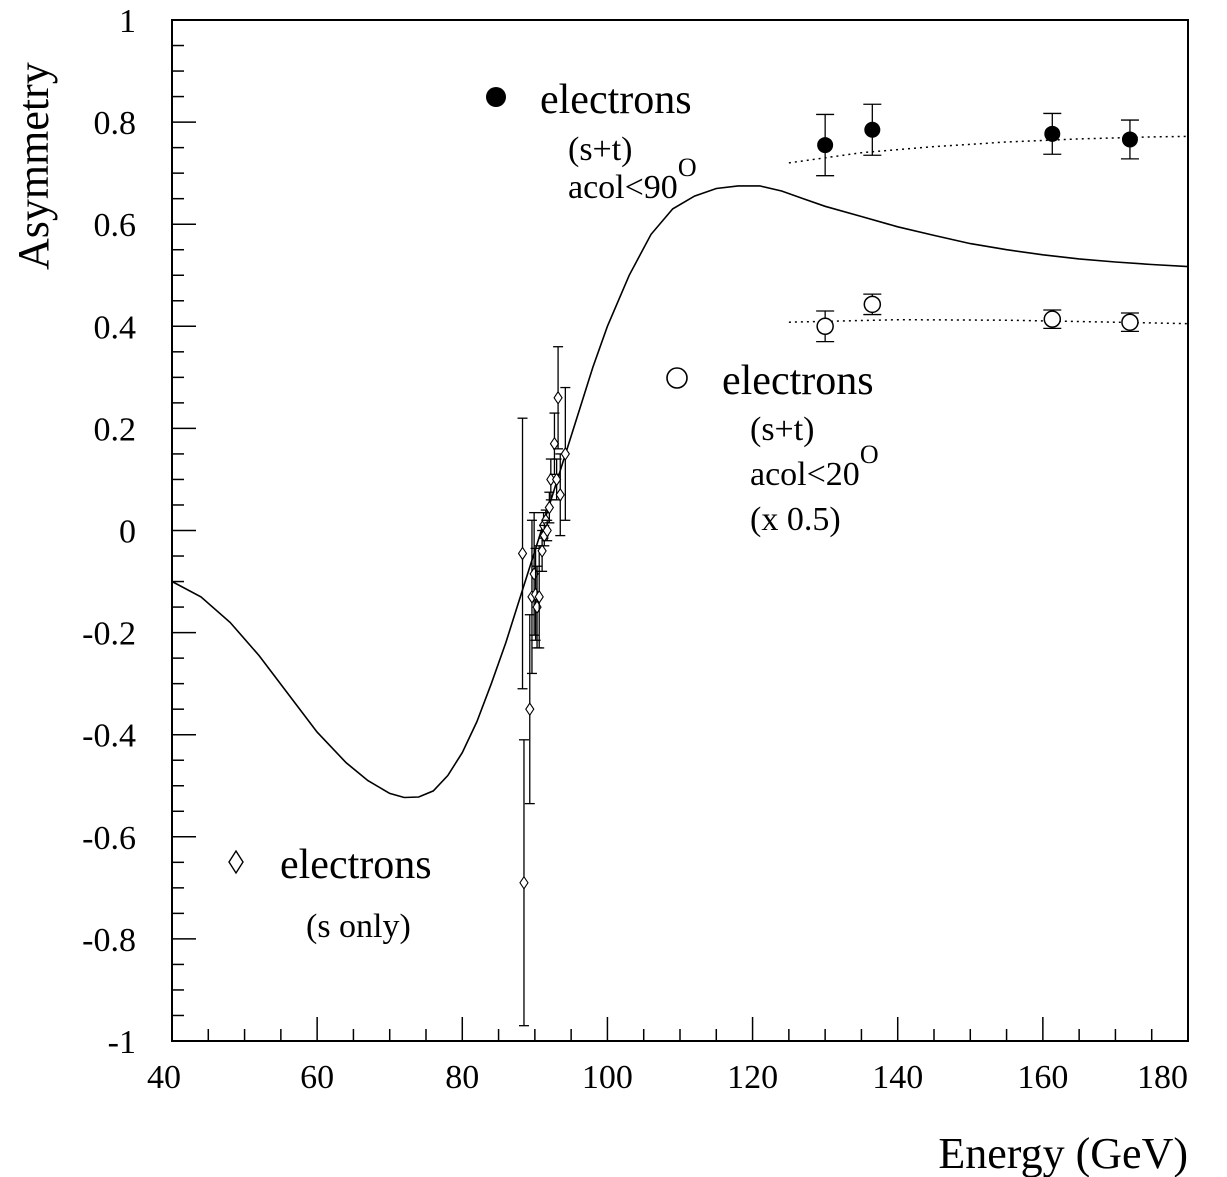 The height and width of the screenshot is (1177, 1227). Describe the element at coordinates (317, 1077) in the screenshot. I see `x-tick-label: 60` at that location.